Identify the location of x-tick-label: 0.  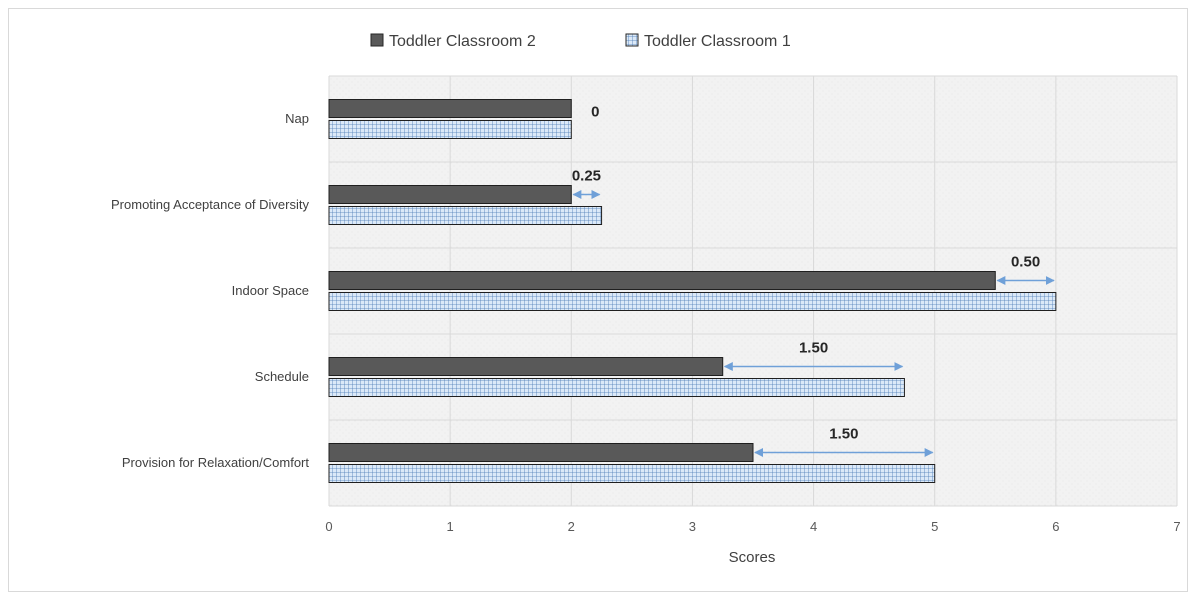
(328, 526).